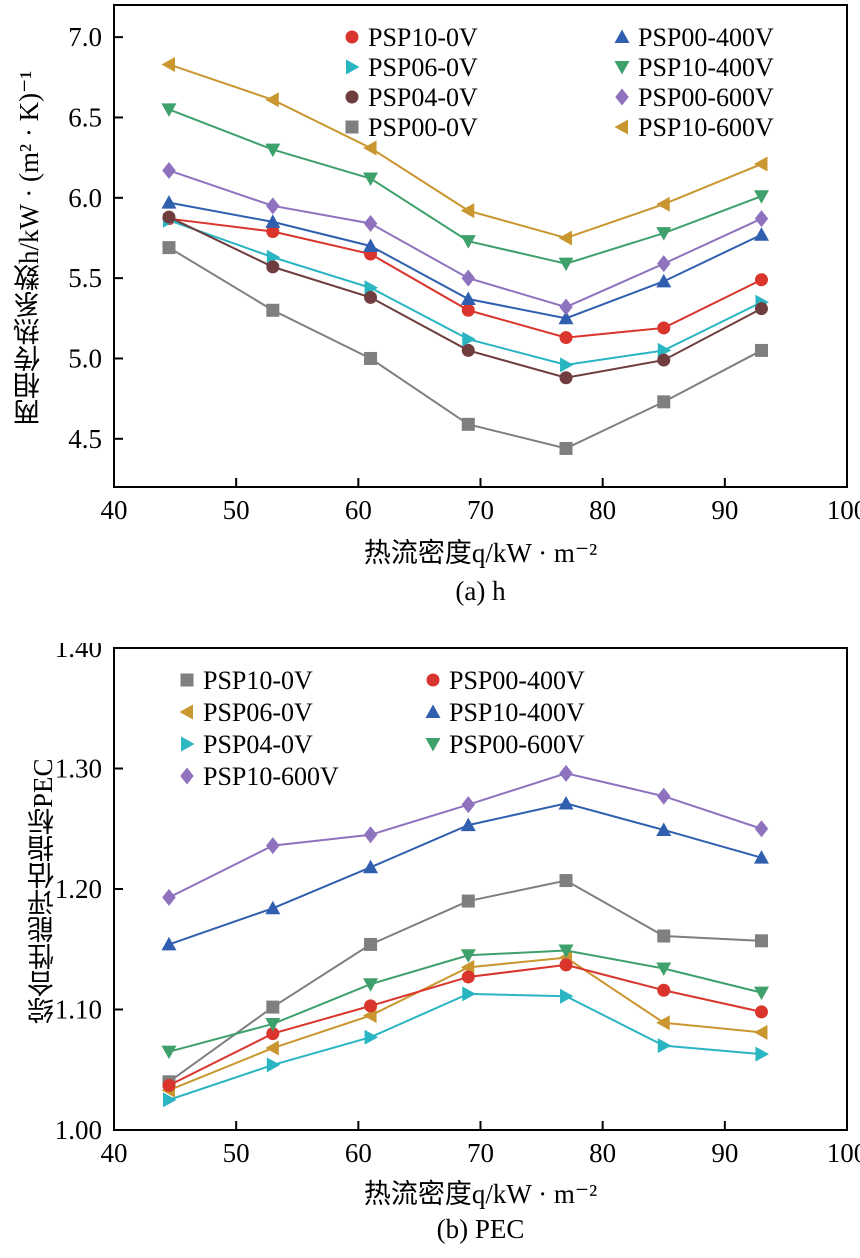 This screenshot has width=860, height=1258. I want to click on y-tick-label: 6.0, so click(85, 198).